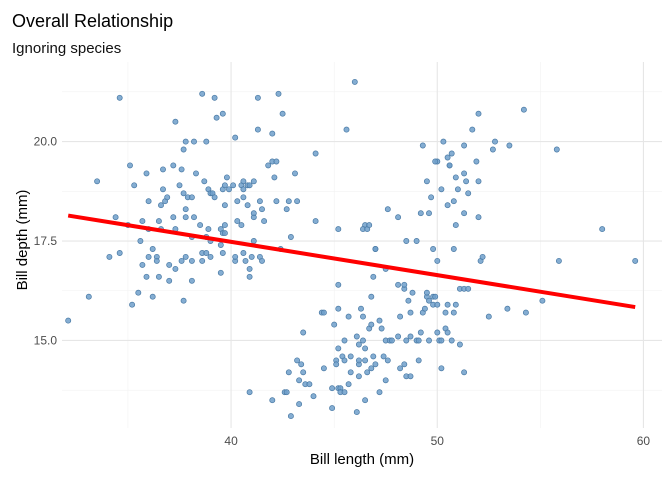 The image size is (672, 480). I want to click on y-tick-label: 17.5, so click(46, 241).